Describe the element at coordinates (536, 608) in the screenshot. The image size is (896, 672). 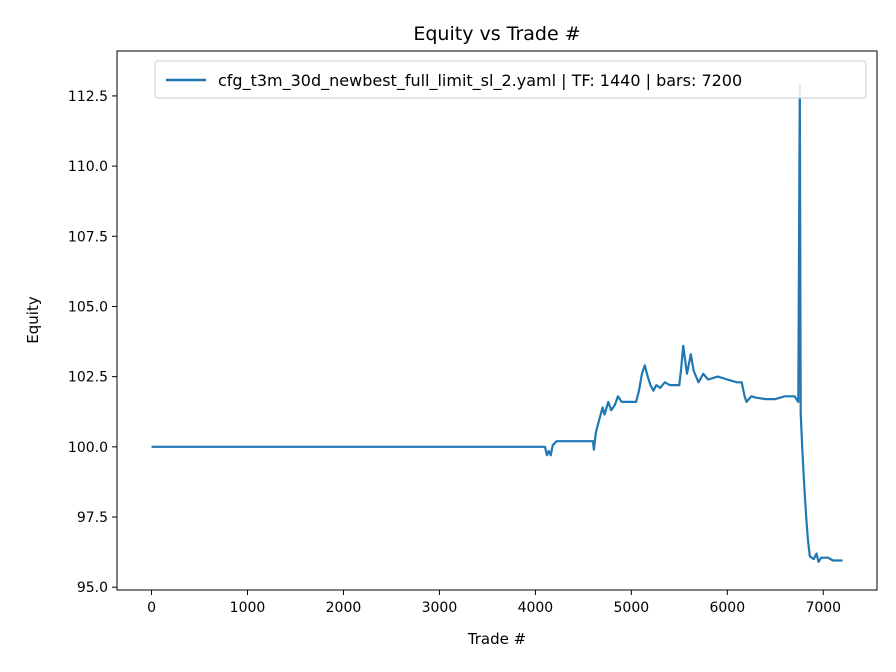
I see `x-tick-label: 4000` at that location.